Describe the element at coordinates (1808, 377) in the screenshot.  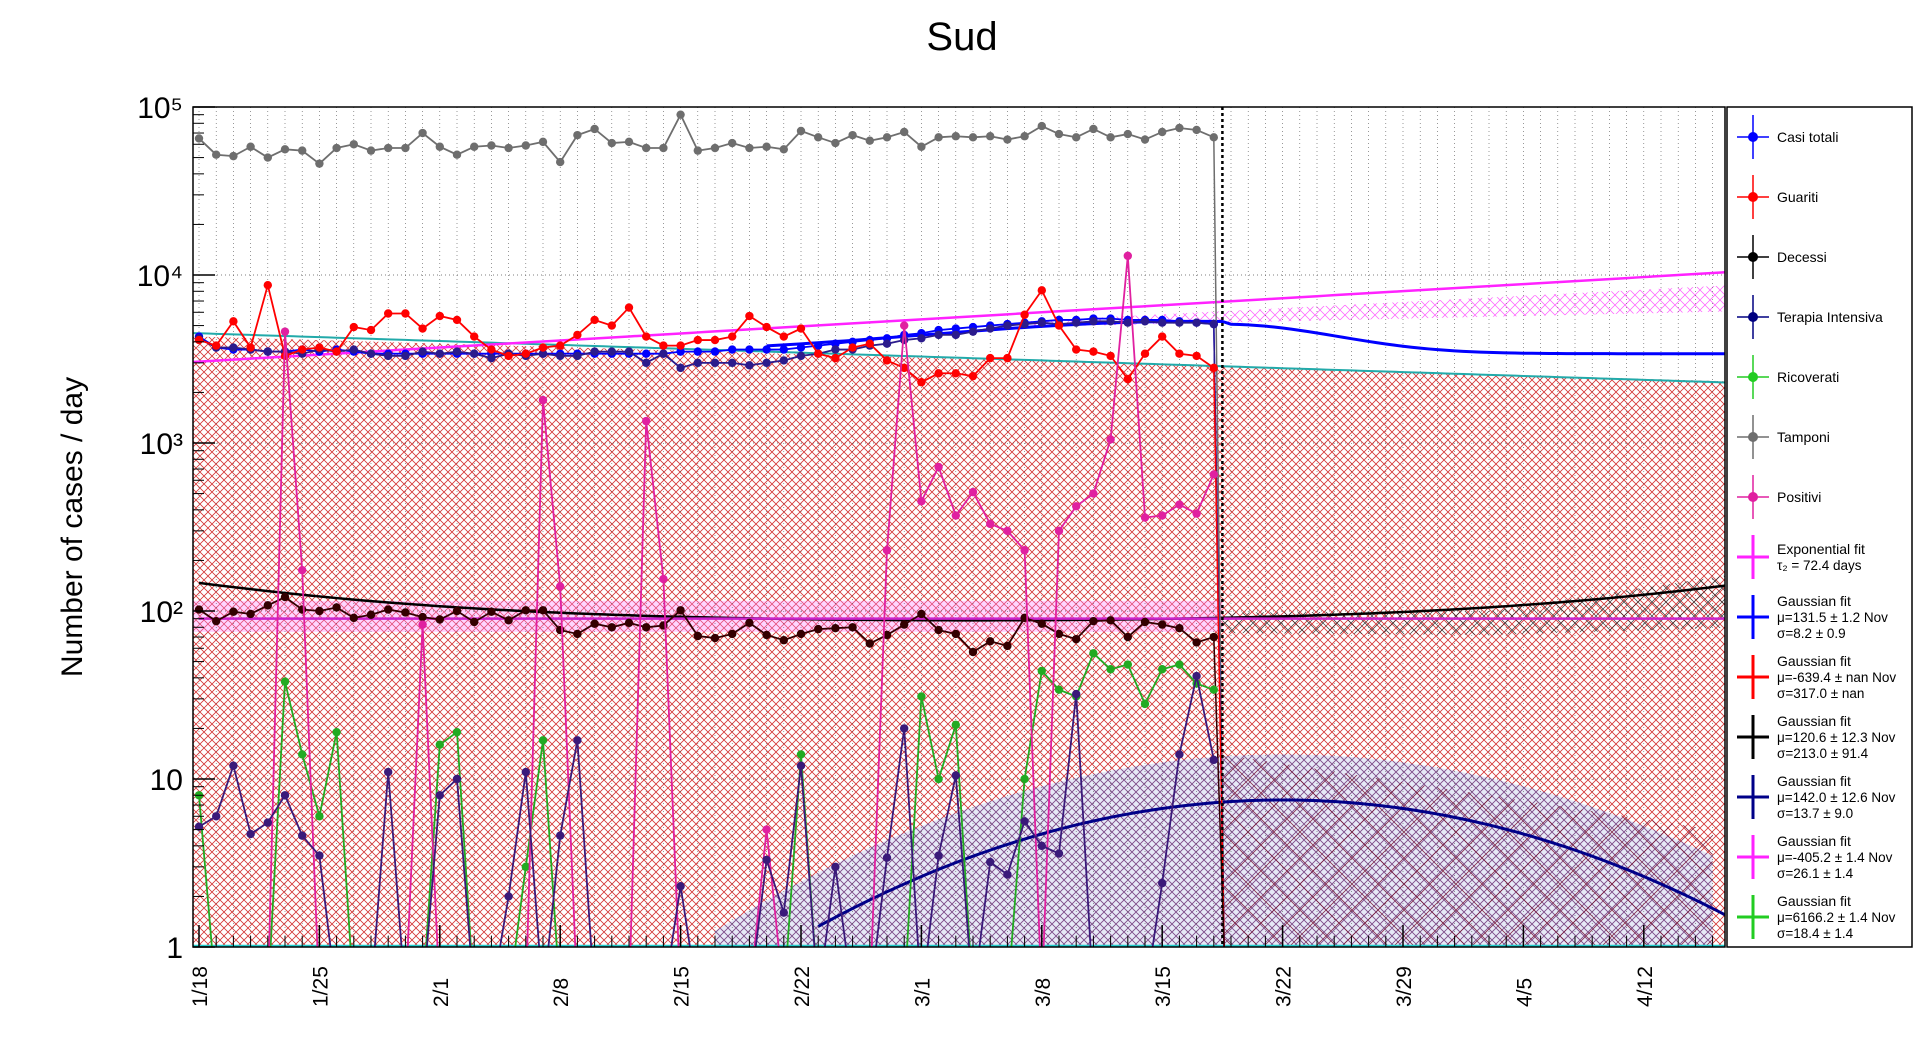
I see `legend-label: Ricoverati` at that location.